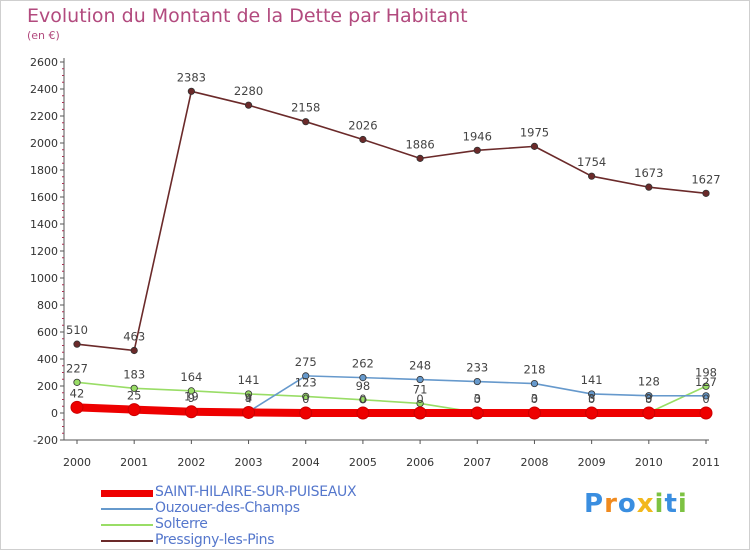 The image size is (750, 550). I want to click on data-label: 1673, so click(648, 173).